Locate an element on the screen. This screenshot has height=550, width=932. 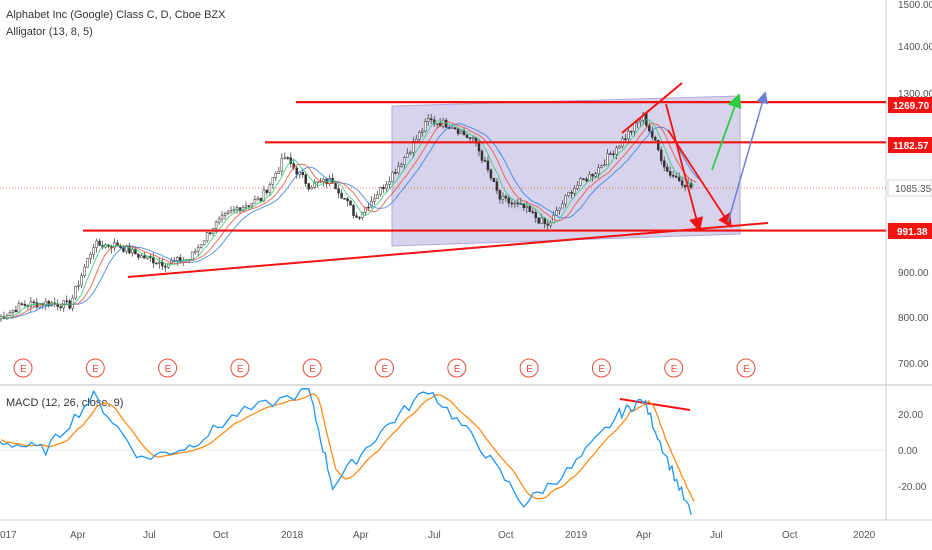
level-label: 991.38 is located at coordinates (912, 232).